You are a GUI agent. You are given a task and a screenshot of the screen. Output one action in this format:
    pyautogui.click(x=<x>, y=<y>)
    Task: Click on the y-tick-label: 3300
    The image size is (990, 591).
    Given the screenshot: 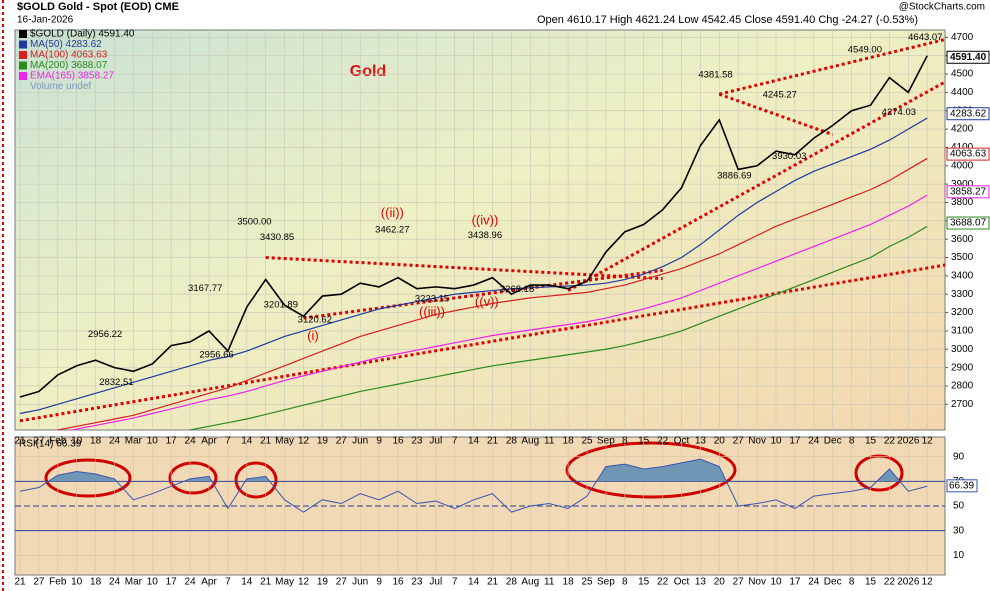 What is the action you would take?
    pyautogui.click(x=962, y=294)
    